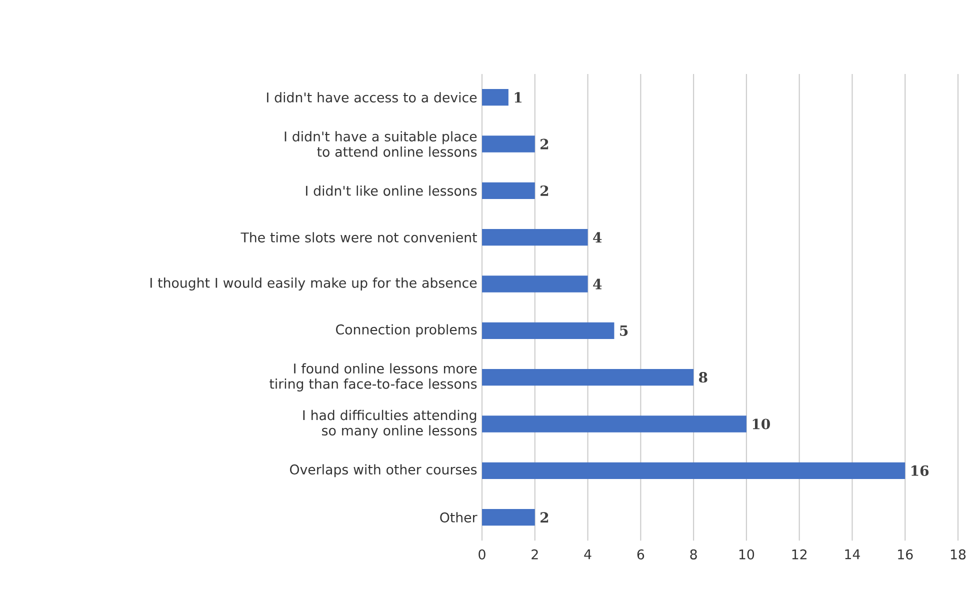 Image resolution: width=978 pixels, height=594 pixels. What do you see at coordinates (373, 377) in the screenshot?
I see `y-tick-label: I found online lessons more tiring than face-to-face lessons` at bounding box center [373, 377].